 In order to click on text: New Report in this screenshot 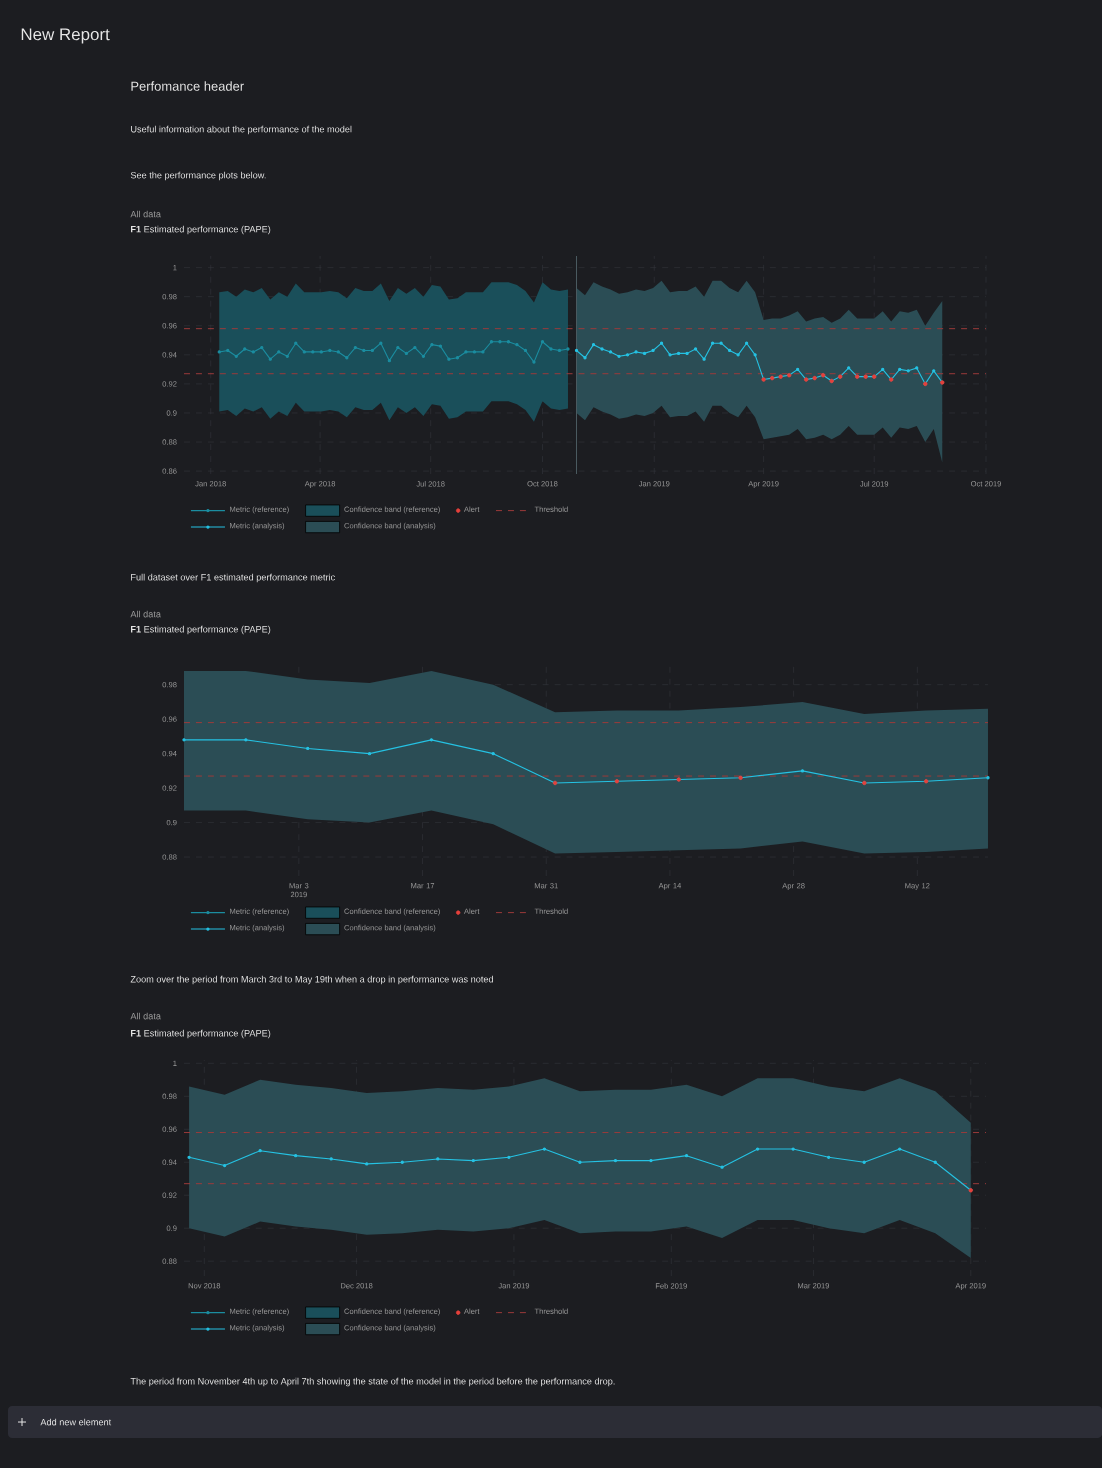, I will do `click(65, 36)`.